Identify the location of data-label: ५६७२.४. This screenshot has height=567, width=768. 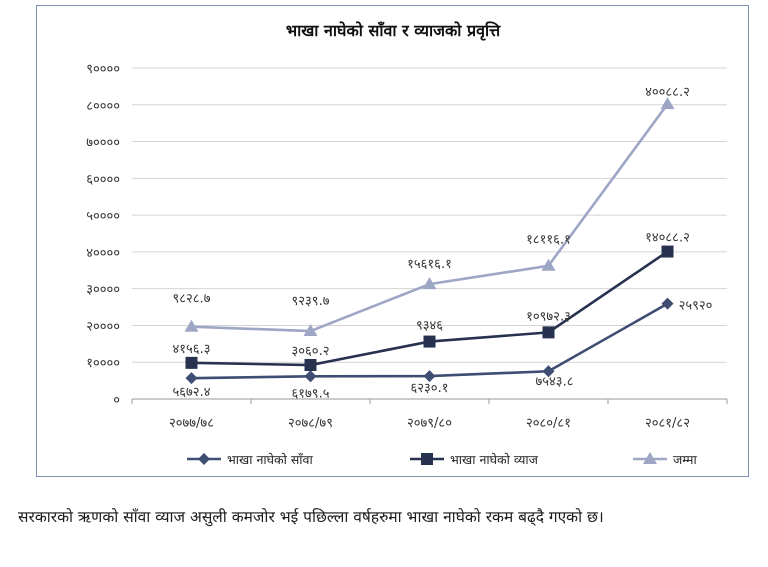
(192, 392).